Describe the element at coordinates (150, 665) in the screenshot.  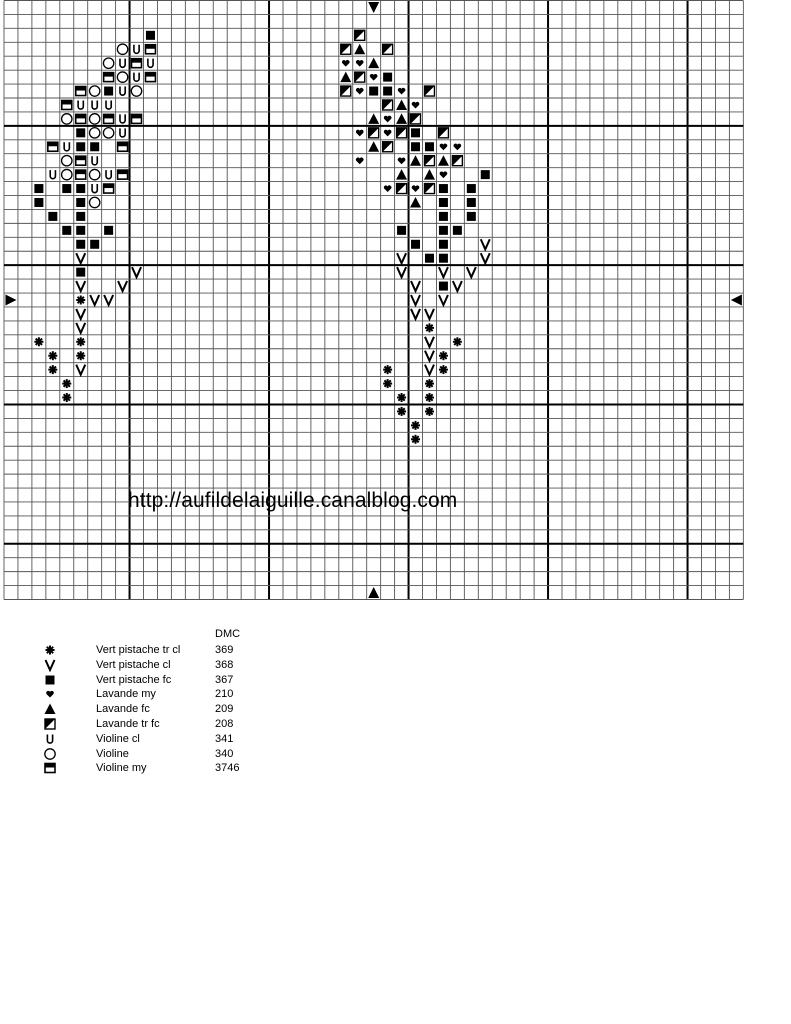
I see `legend-item: Vert pistache cl 368` at that location.